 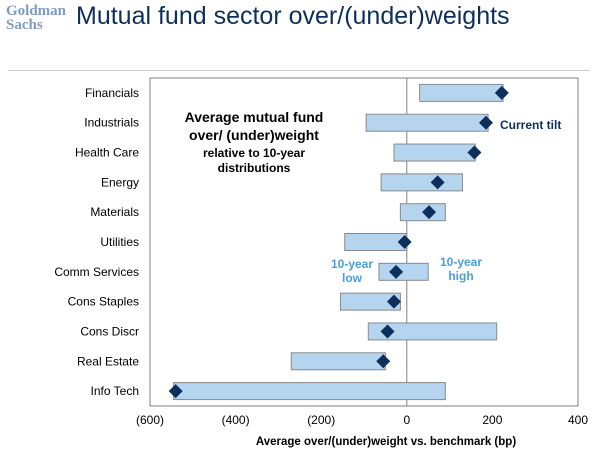 What do you see at coordinates (108, 361) in the screenshot?
I see `category-label: Real Estate` at bounding box center [108, 361].